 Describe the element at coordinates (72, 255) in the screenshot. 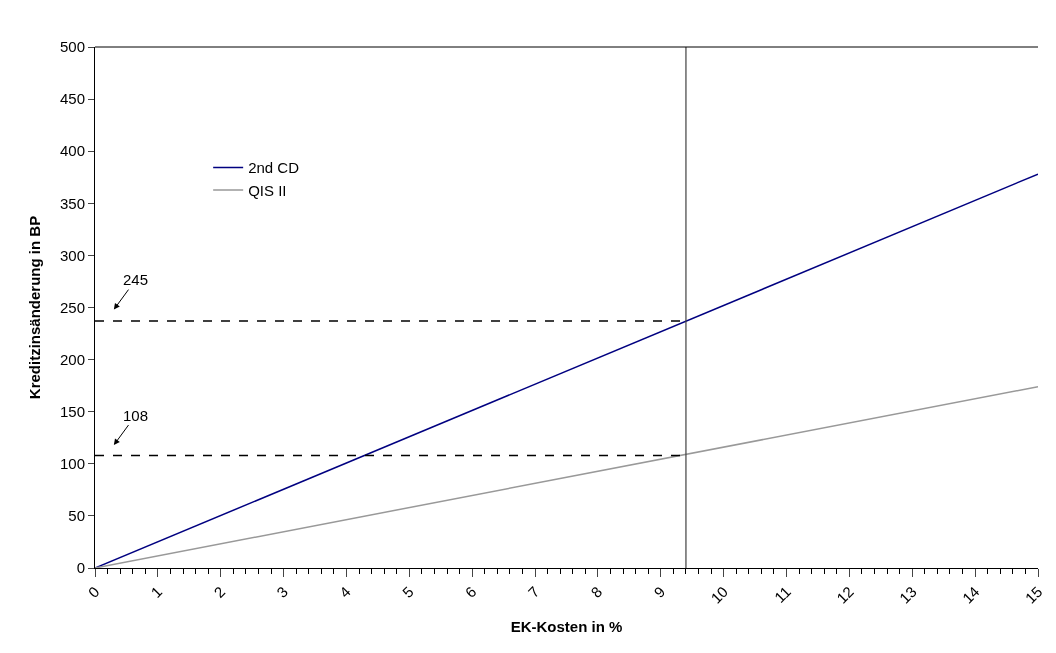

I see `y-tick-label: 300` at that location.